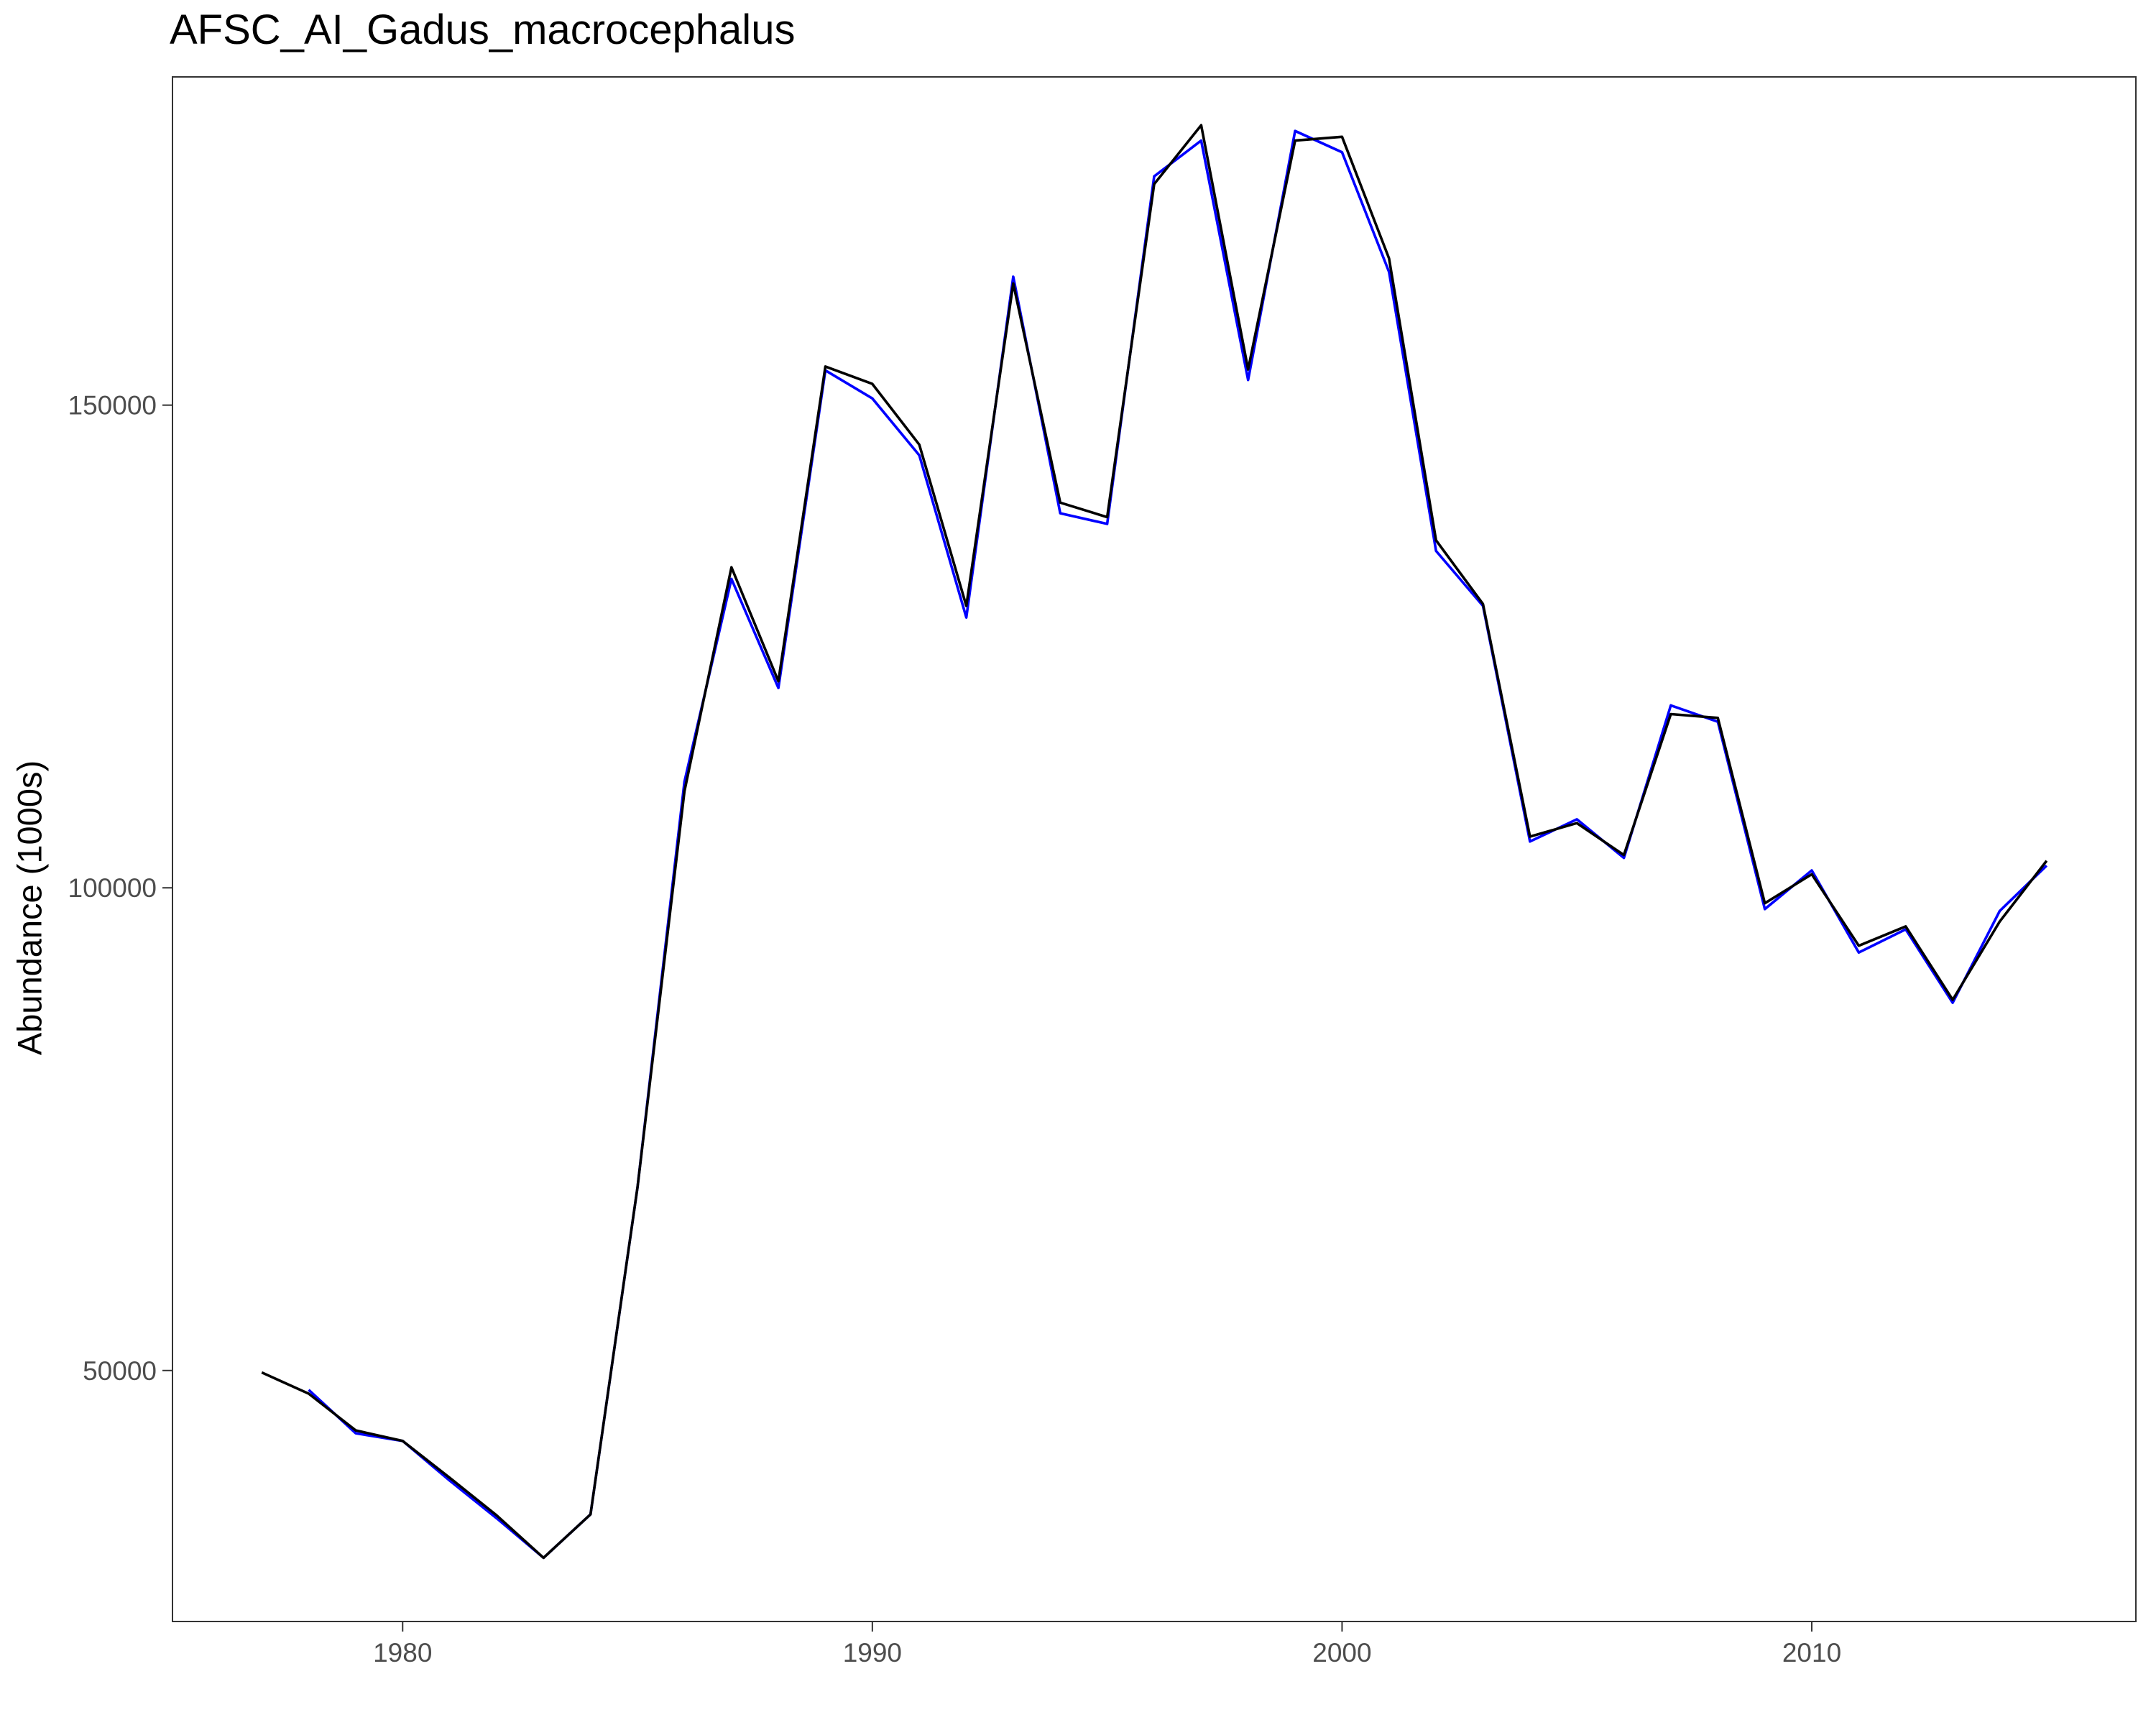 This screenshot has width=2156, height=1725. What do you see at coordinates (1341, 1653) in the screenshot?
I see `x-tick-label: 2000` at bounding box center [1341, 1653].